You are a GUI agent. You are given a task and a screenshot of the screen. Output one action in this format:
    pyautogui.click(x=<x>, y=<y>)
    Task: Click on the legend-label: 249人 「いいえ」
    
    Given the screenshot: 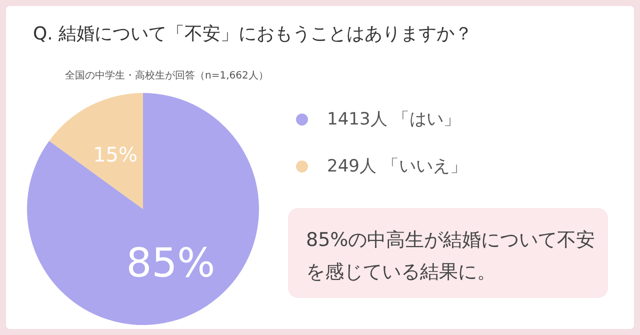 What is the action you would take?
    pyautogui.click(x=397, y=166)
    